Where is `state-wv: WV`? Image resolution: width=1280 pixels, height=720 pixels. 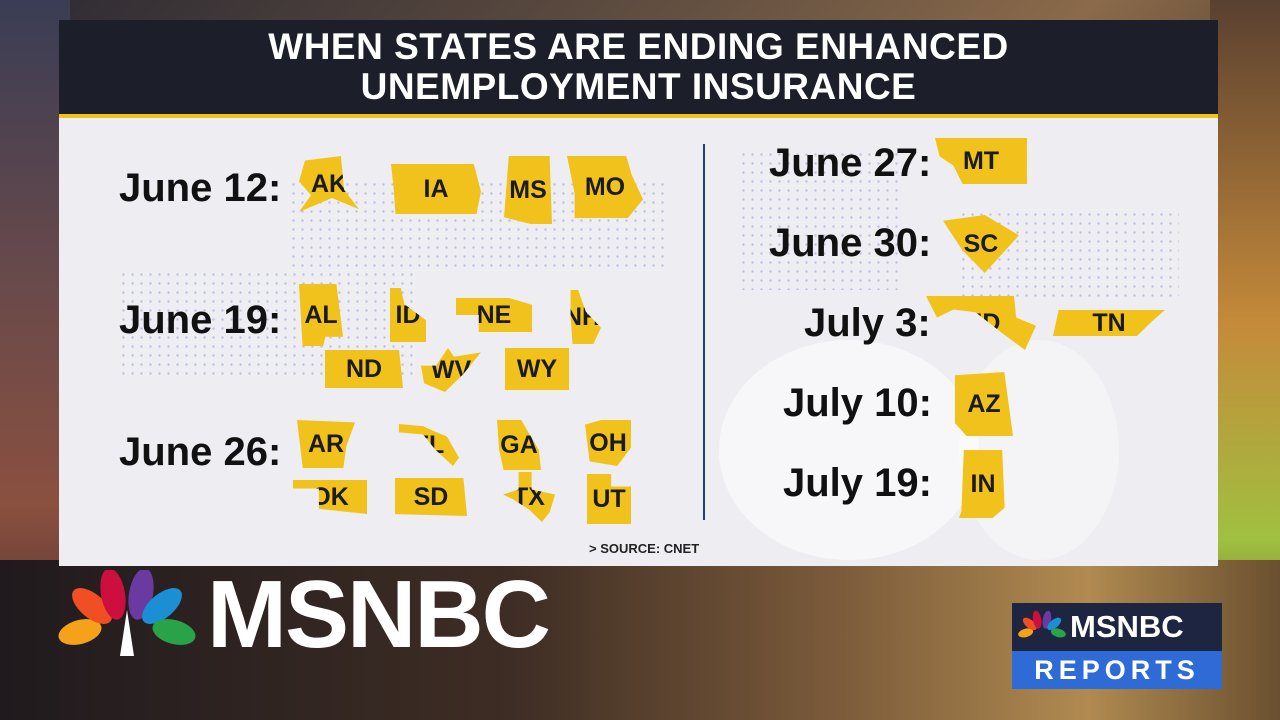
state-wv: WV is located at coordinates (451, 370).